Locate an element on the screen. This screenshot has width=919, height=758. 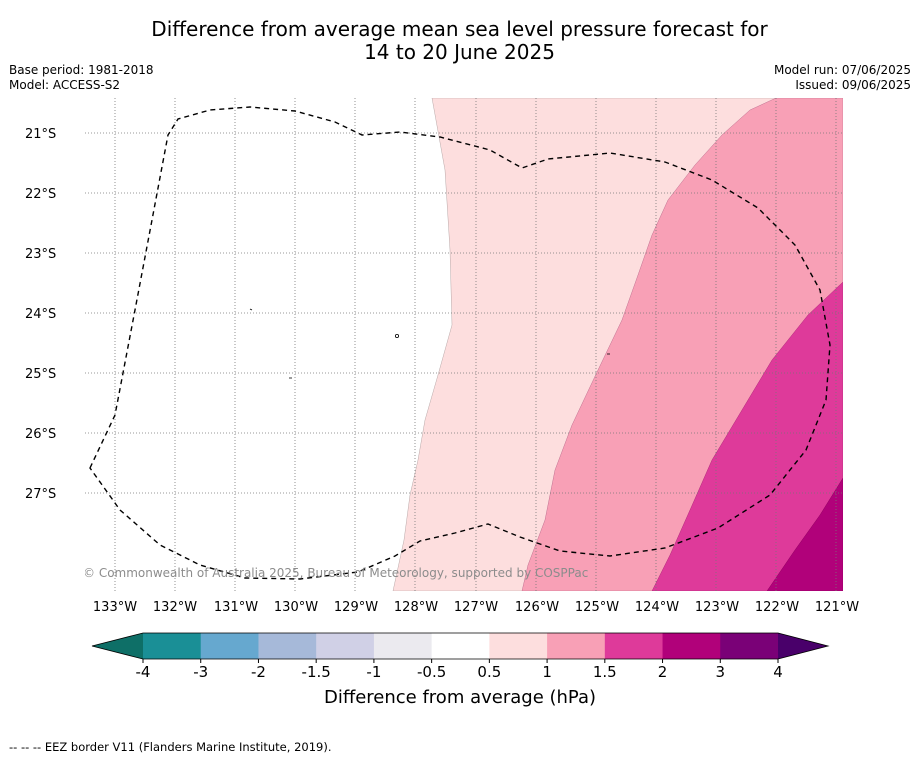
colorbar-ticks: -4 -3 -2 -1.5 -1 -0.5 0.5 1 1.5 2 3 4 is located at coordinates (459, 670).